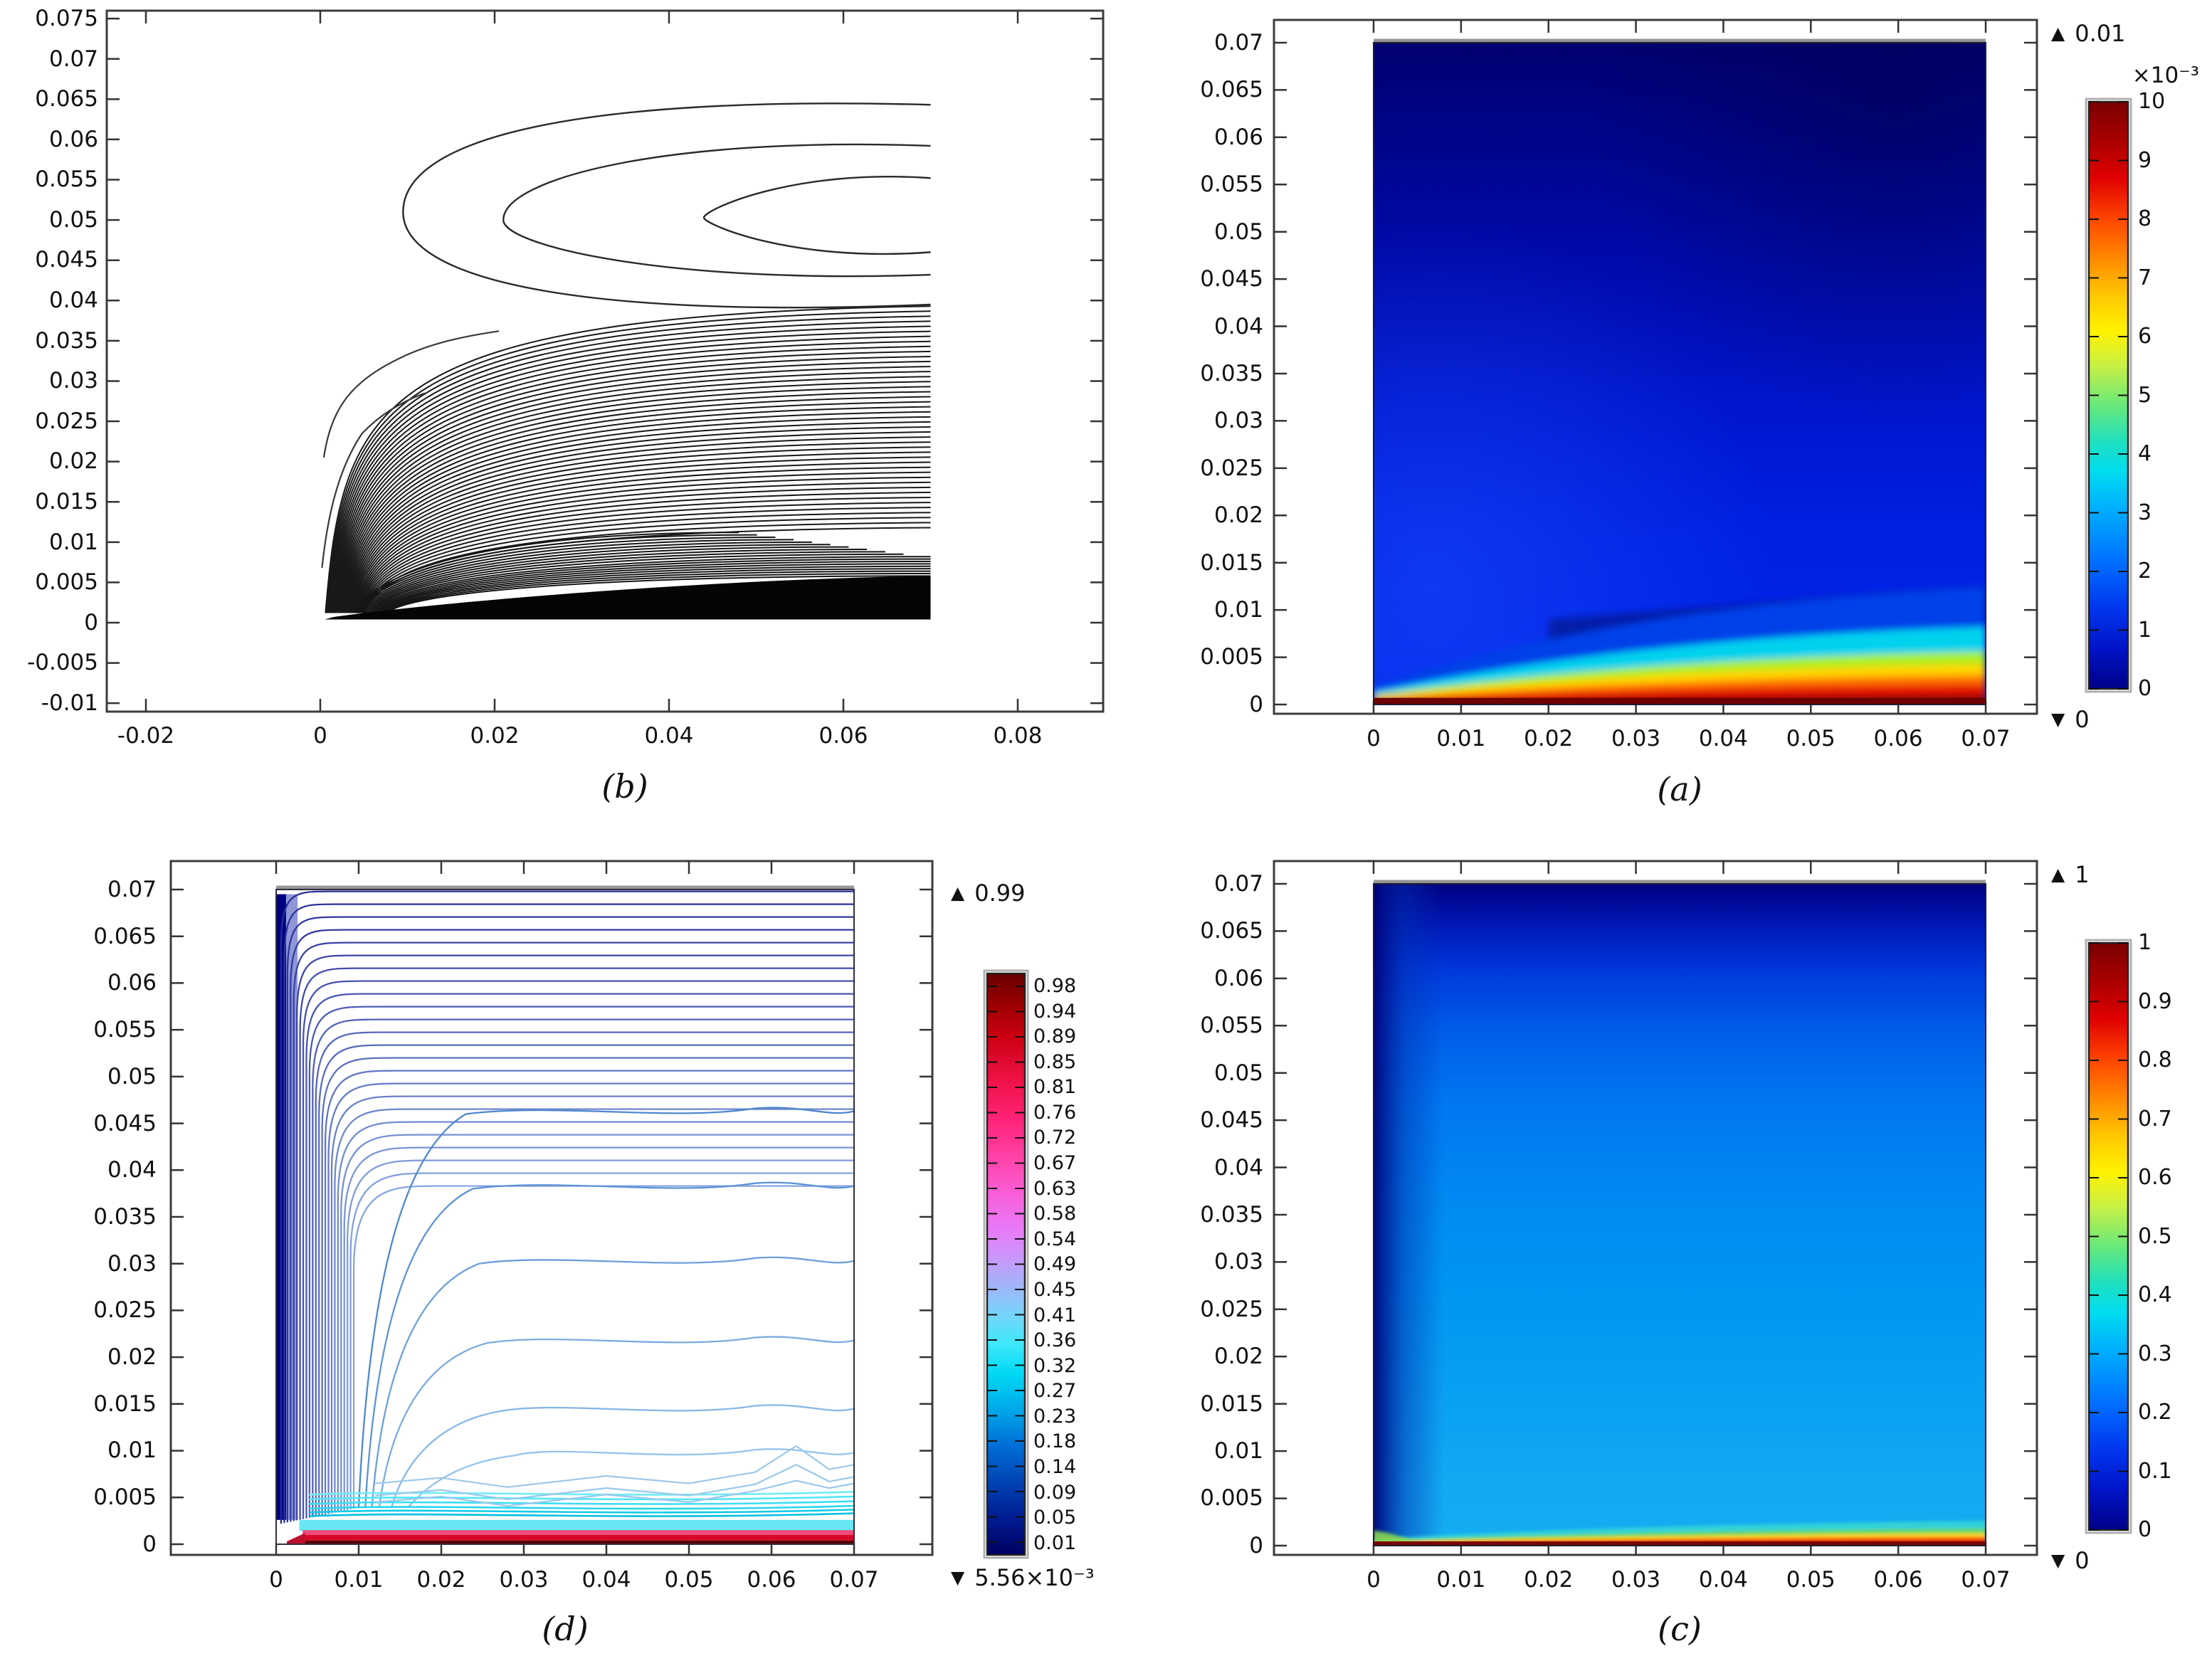 Image resolution: width=2212 pixels, height=1678 pixels. Describe the element at coordinates (2152, 101) in the screenshot. I see `tick-label: 10` at that location.